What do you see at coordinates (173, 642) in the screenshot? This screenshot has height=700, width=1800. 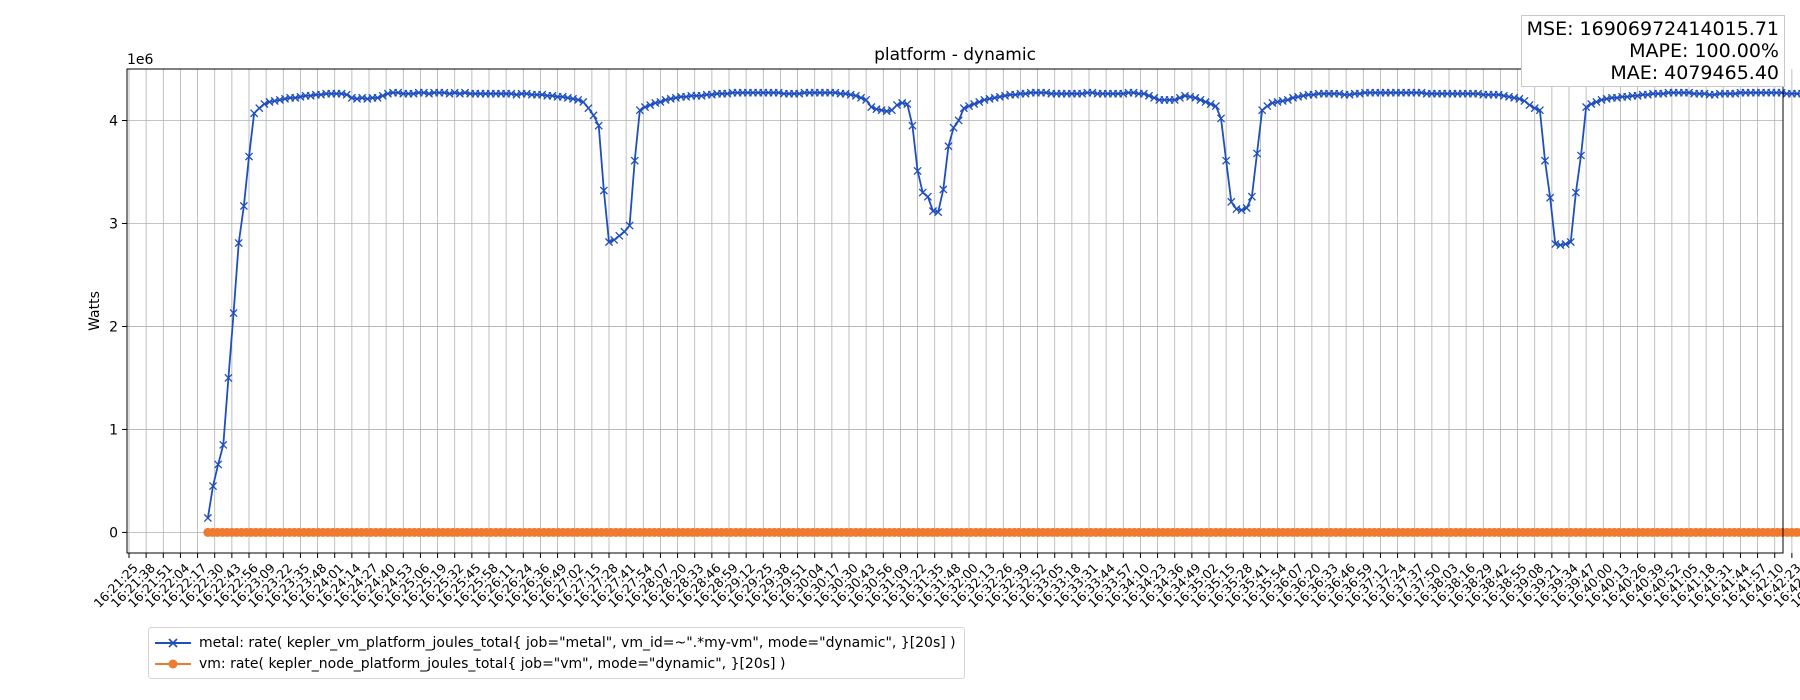 I see `legend-marker-x-icon` at bounding box center [173, 642].